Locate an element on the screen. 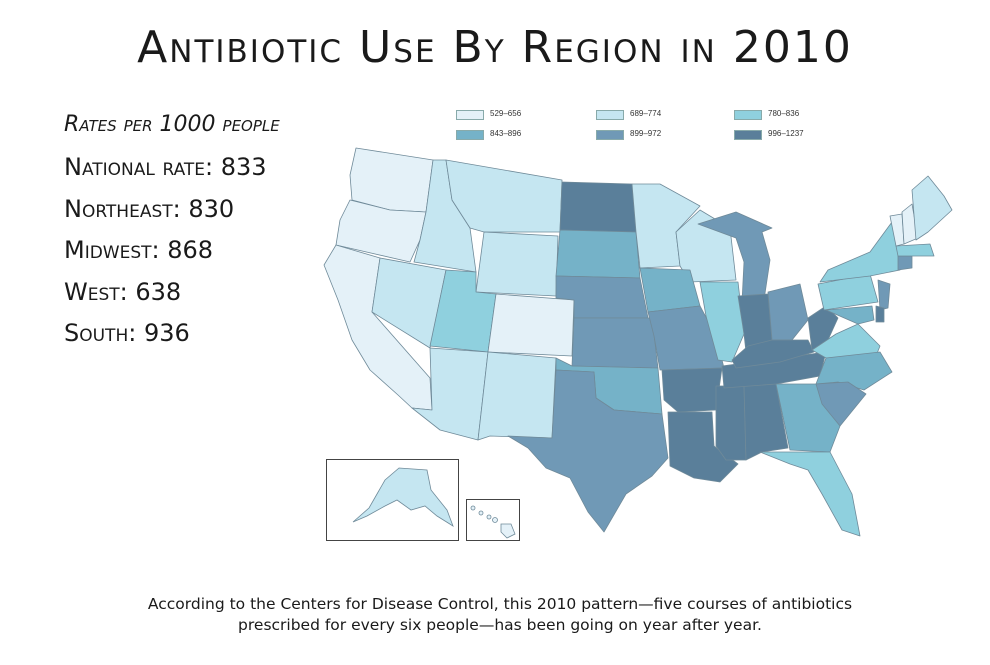 The height and width of the screenshot is (665, 990). state-south-dakota is located at coordinates (598, 254).